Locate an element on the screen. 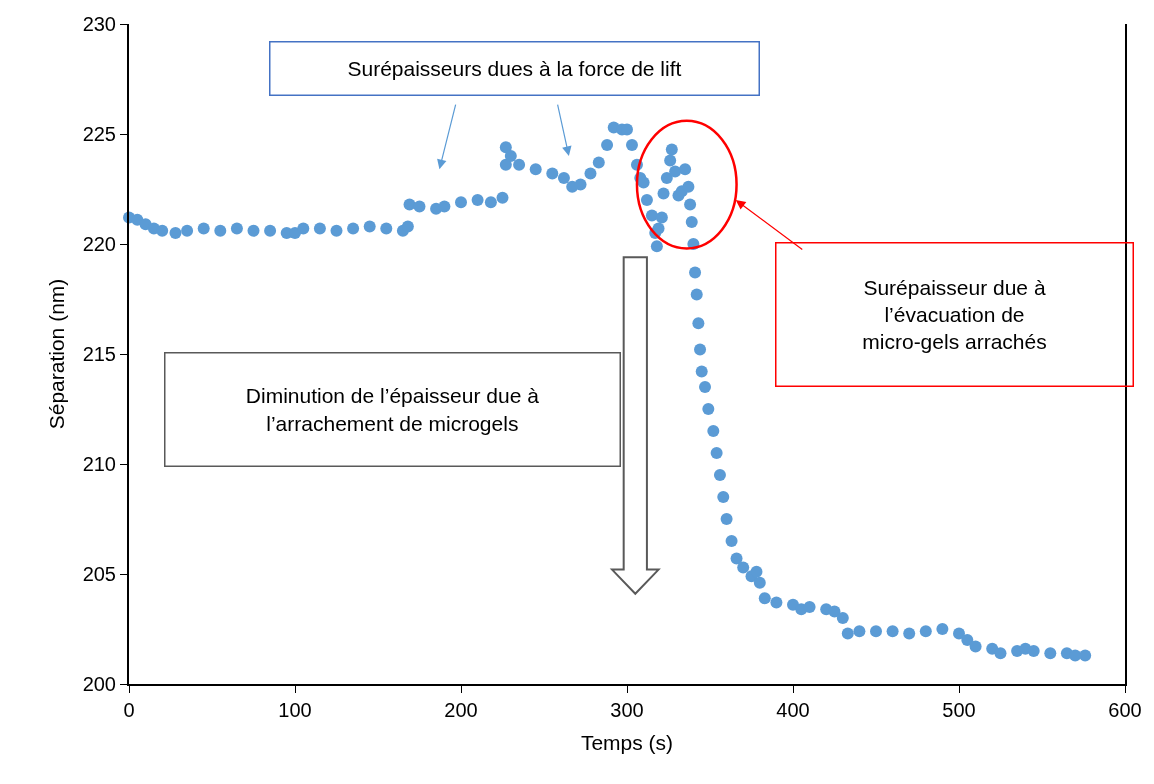 The width and height of the screenshot is (1154, 784). x-tick-label: 400 is located at coordinates (793, 710).